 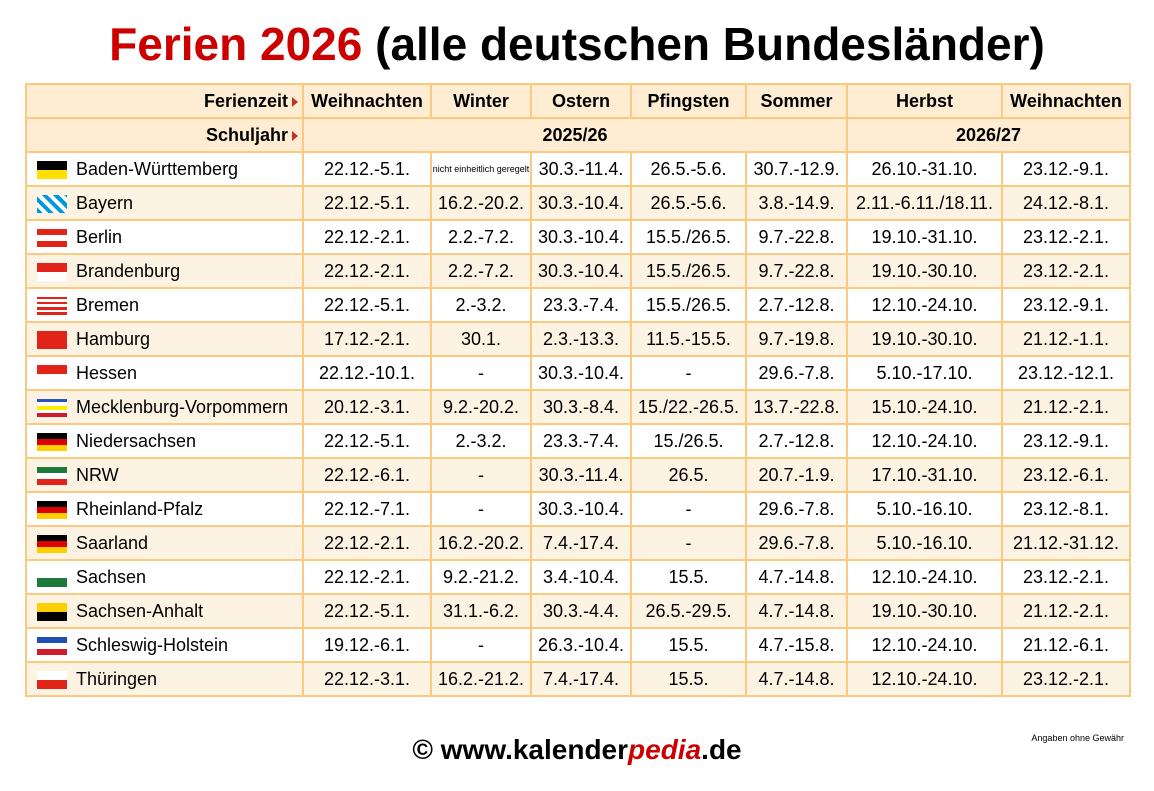 What do you see at coordinates (117, 678) in the screenshot?
I see `state-name: Thüringen` at bounding box center [117, 678].